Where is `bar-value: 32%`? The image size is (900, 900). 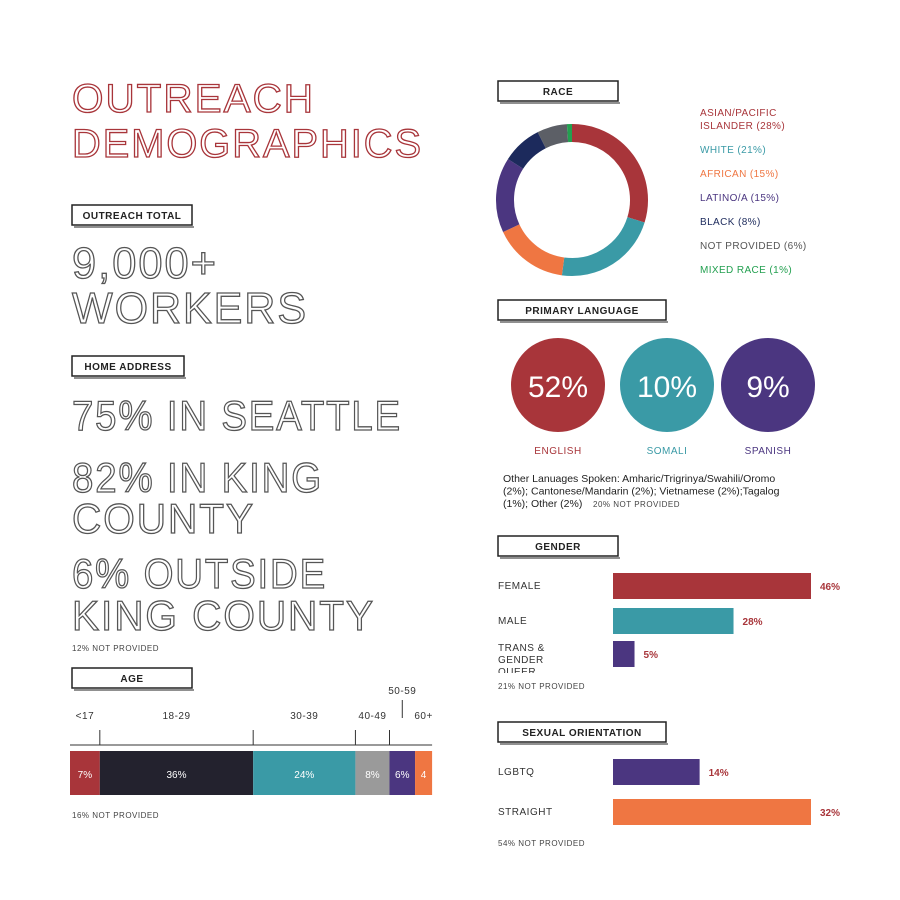 bar-value: 32% is located at coordinates (830, 813).